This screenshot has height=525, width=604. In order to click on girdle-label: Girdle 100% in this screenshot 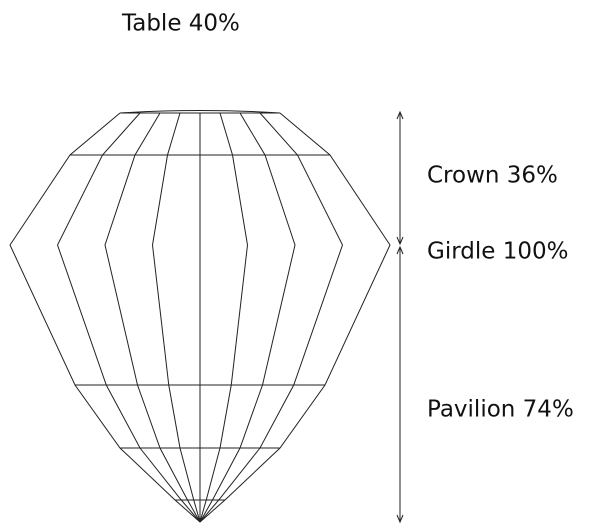, I will do `click(497, 252)`.